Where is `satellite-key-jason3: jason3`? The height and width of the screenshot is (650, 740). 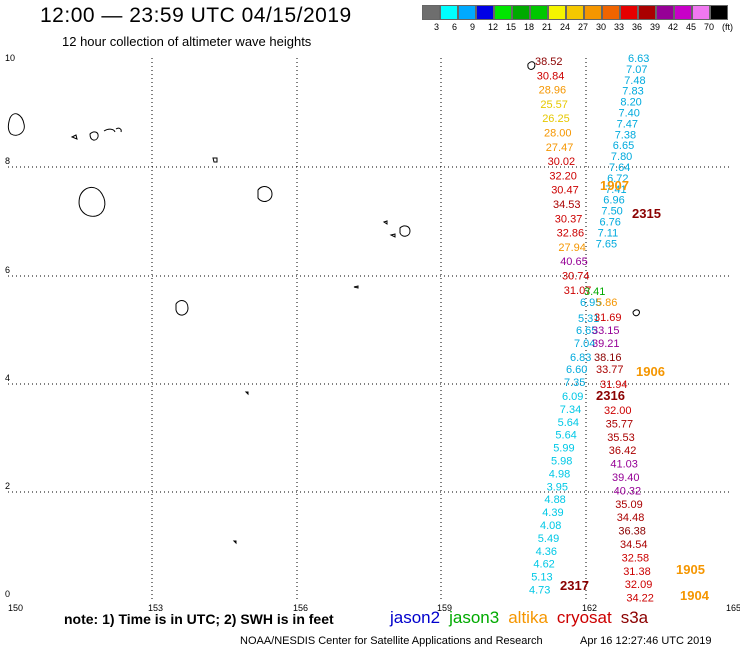
satellite-key-jason3: jason3 is located at coordinates (474, 617).